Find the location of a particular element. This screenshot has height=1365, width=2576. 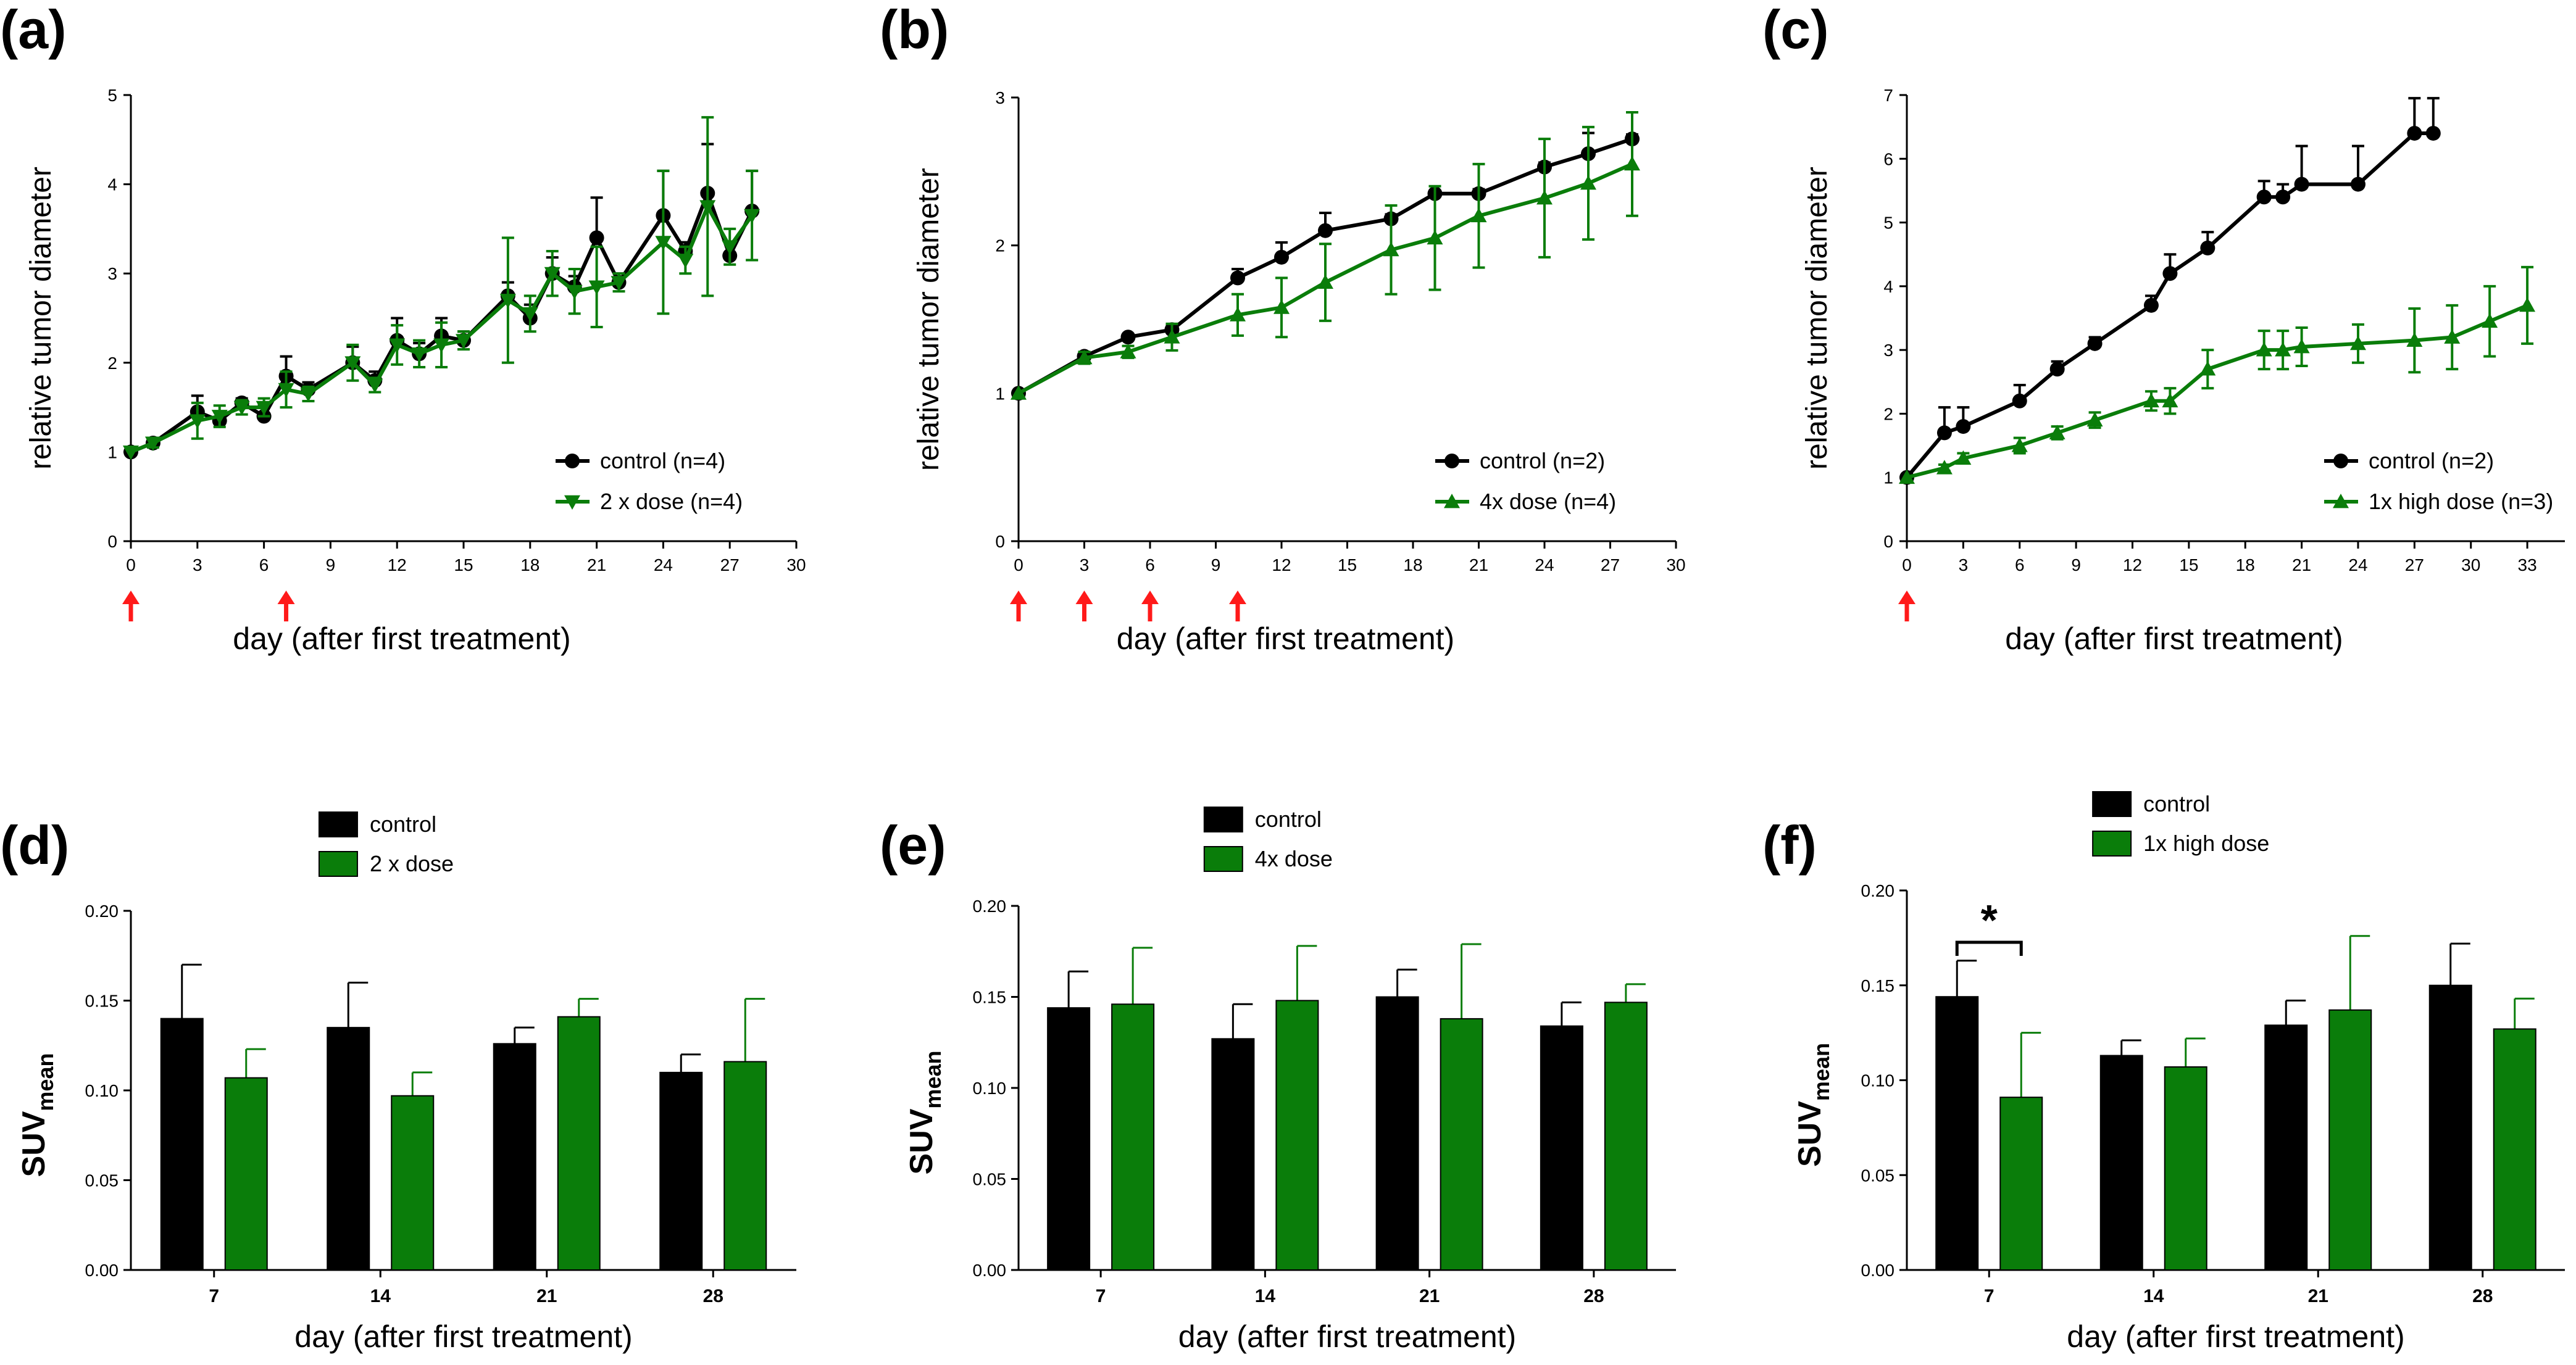

legend-entry: control is located at coordinates (1262, 819).